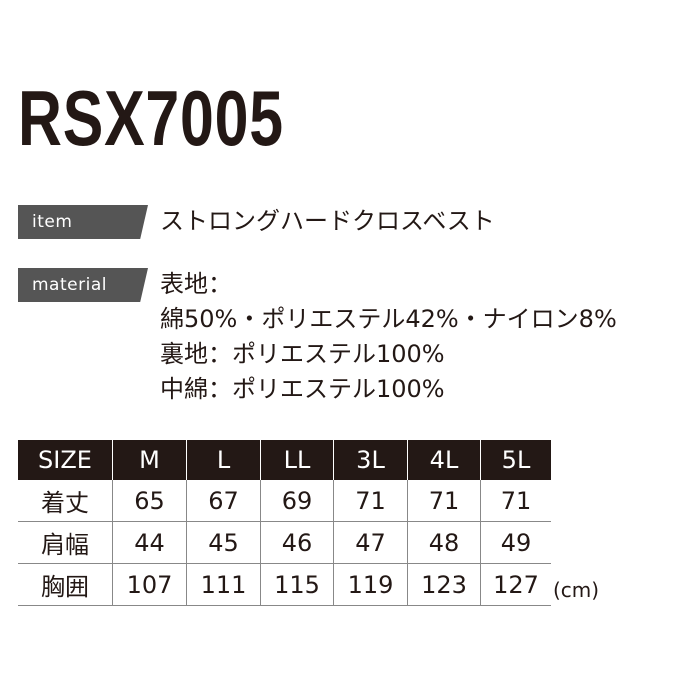 This screenshot has height=700, width=700. I want to click on product-code: RSX7005, so click(151, 118).